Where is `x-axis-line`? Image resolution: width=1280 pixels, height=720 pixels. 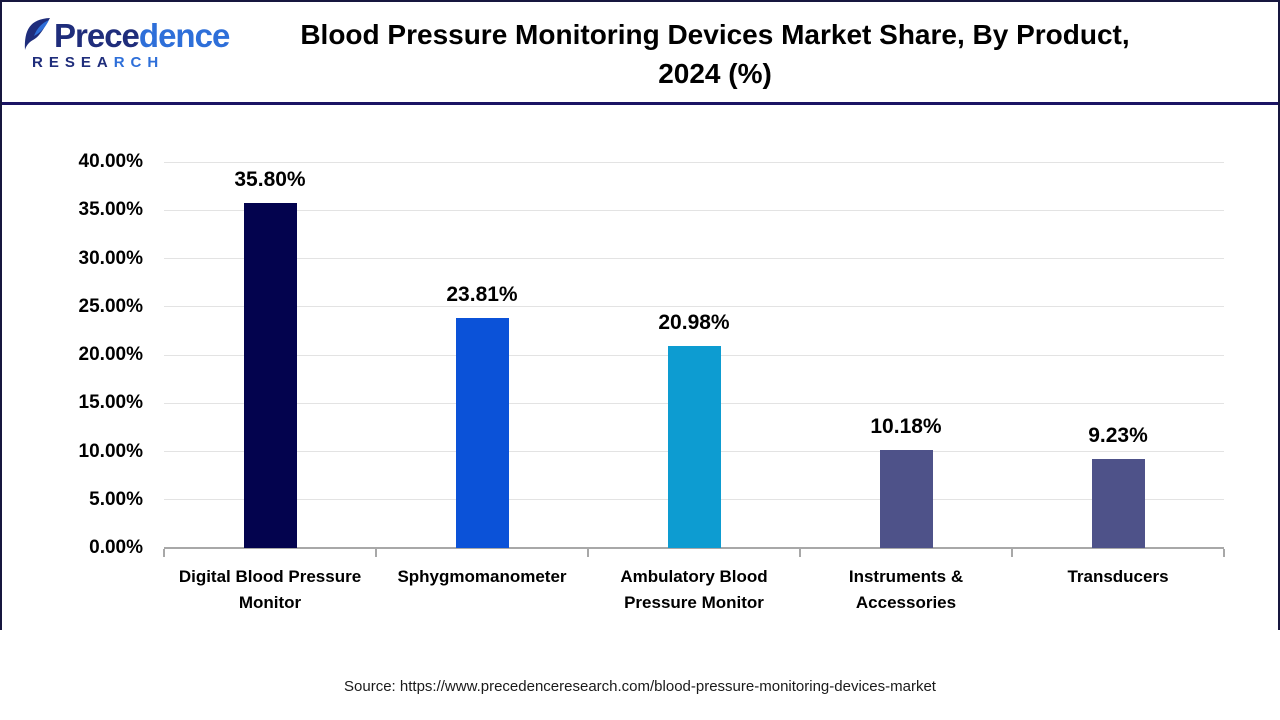
x-axis-line is located at coordinates (694, 548).